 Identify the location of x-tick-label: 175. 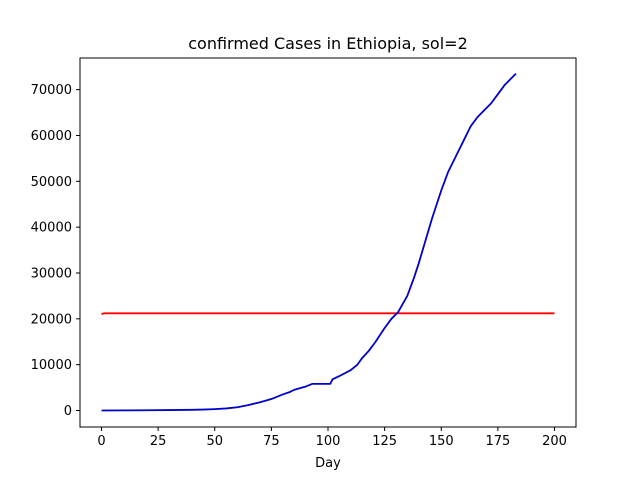
(497, 441).